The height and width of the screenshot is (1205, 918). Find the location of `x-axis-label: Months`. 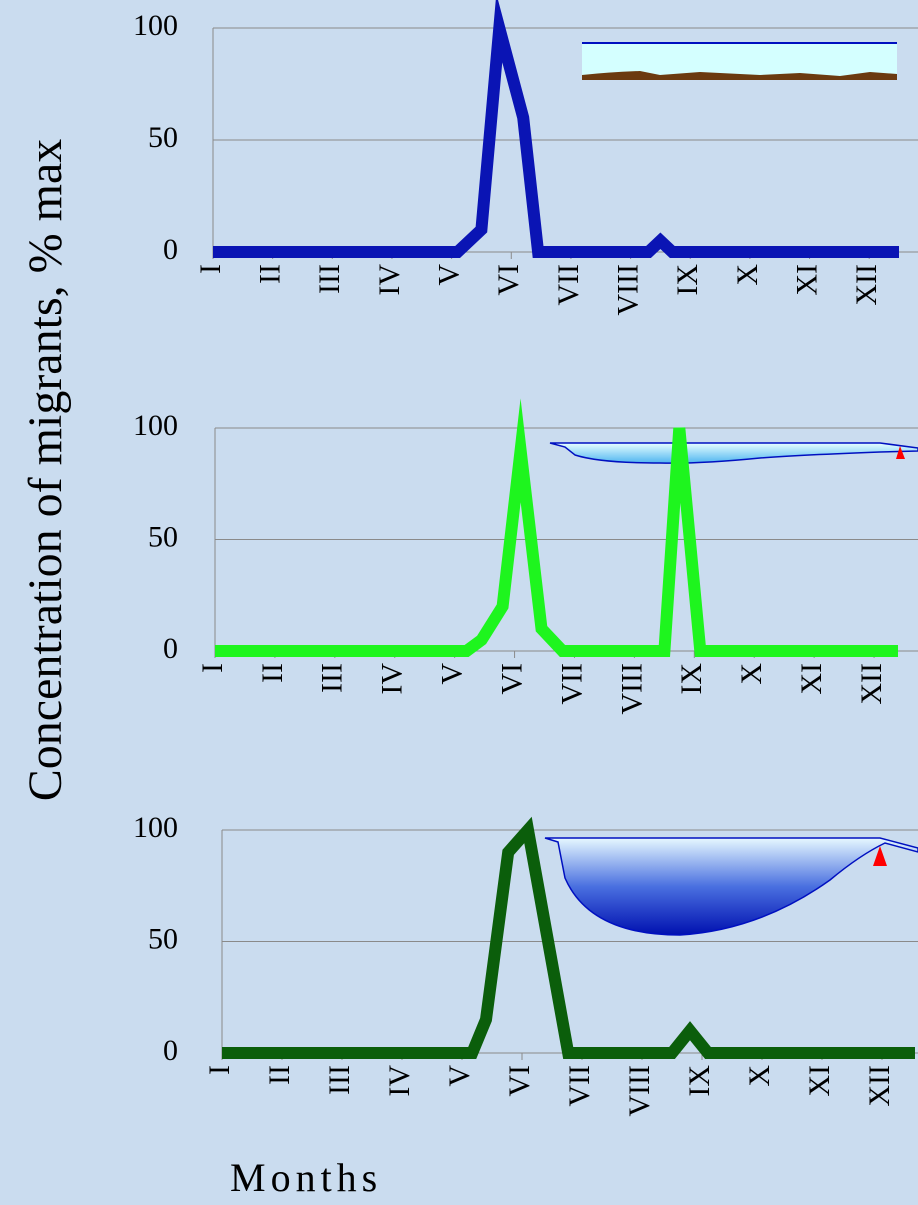

x-axis-label: Months is located at coordinates (306, 1177).